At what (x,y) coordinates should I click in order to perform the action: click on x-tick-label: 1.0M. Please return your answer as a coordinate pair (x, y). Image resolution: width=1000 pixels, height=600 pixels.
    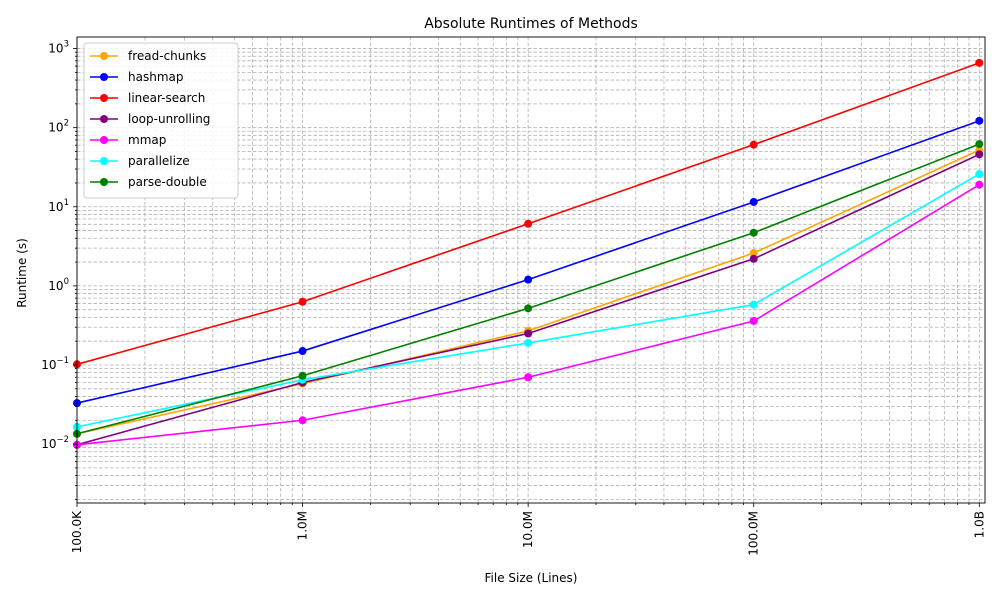
    Looking at the image, I should click on (303, 525).